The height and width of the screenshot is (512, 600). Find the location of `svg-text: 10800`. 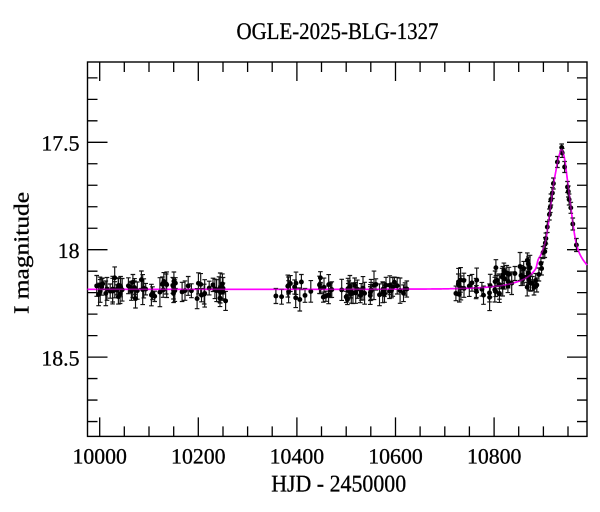

svg-text: 10800 is located at coordinates (494, 456).